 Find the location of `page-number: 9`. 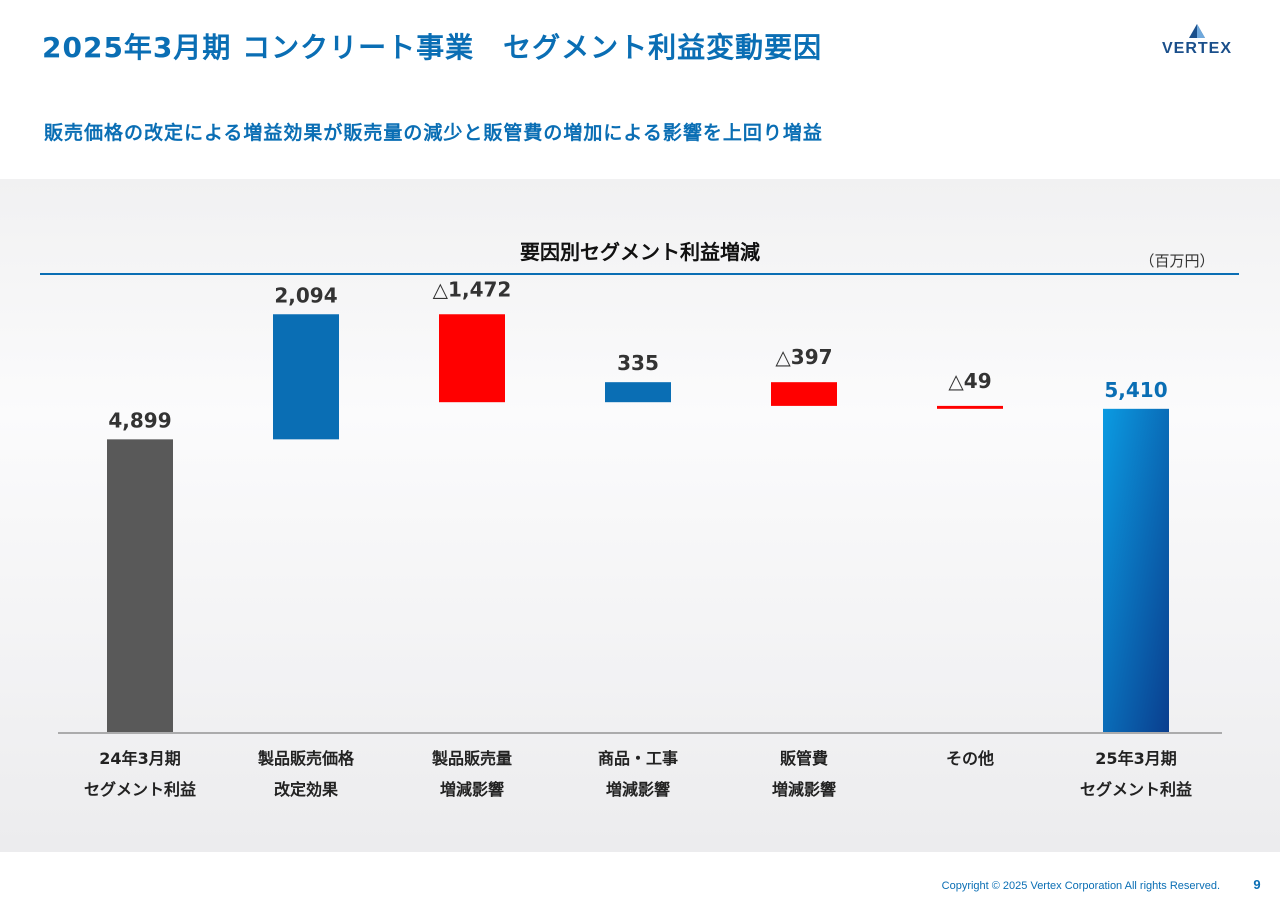

page-number: 9 is located at coordinates (1257, 884).